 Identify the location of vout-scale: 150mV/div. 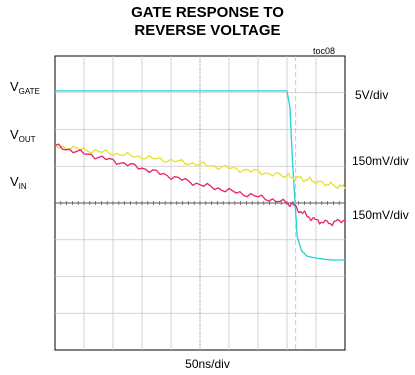
(380, 161).